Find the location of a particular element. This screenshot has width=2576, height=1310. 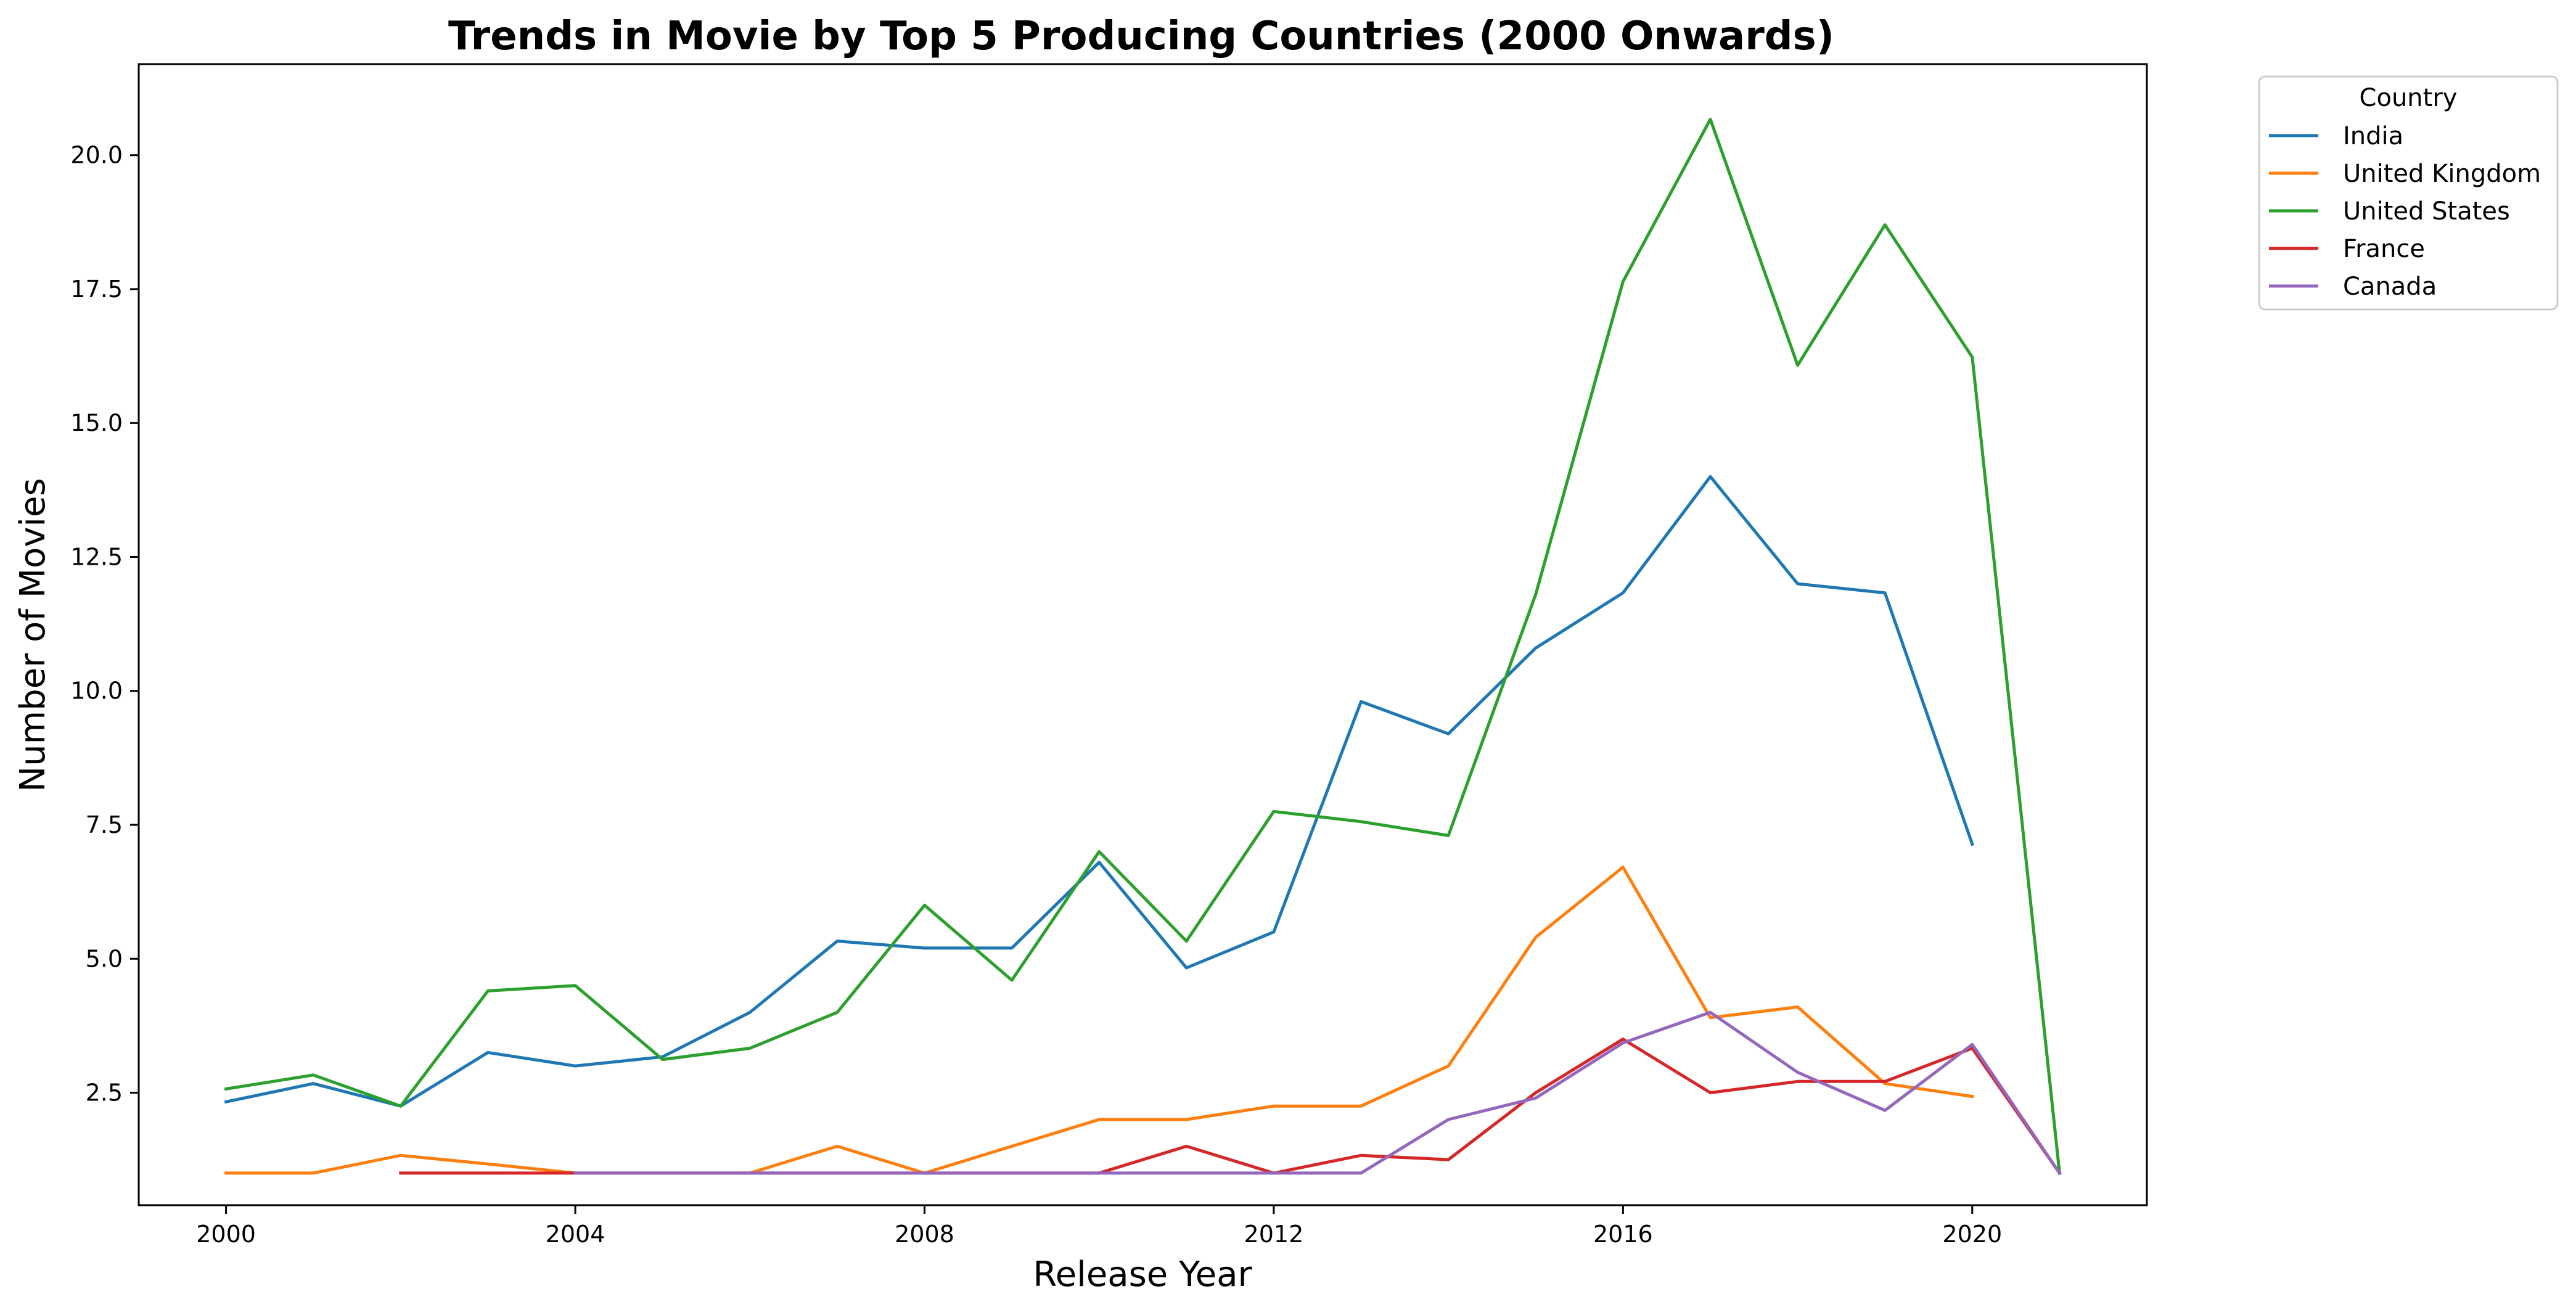

x-tick-label: 2000 is located at coordinates (226, 1234).